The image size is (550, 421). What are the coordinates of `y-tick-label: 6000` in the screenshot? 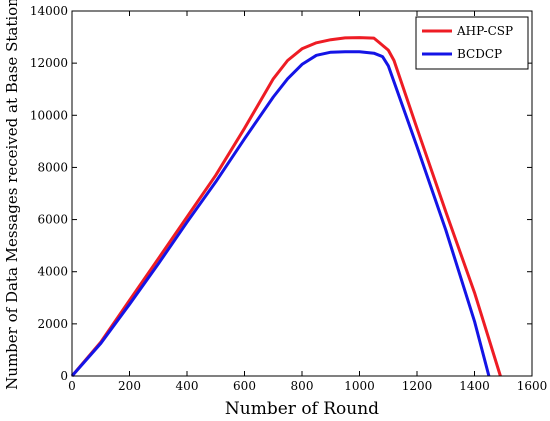 It's located at (52, 220).